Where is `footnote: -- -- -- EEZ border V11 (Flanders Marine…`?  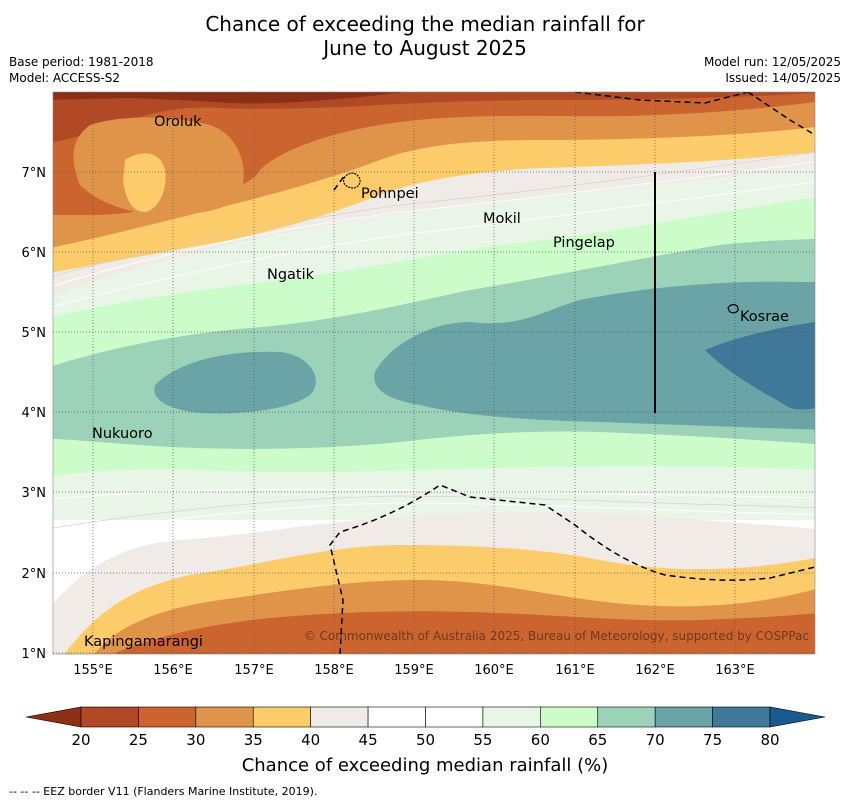
footnote: -- -- -- EEZ border V11 (Flanders Marine… is located at coordinates (163, 791).